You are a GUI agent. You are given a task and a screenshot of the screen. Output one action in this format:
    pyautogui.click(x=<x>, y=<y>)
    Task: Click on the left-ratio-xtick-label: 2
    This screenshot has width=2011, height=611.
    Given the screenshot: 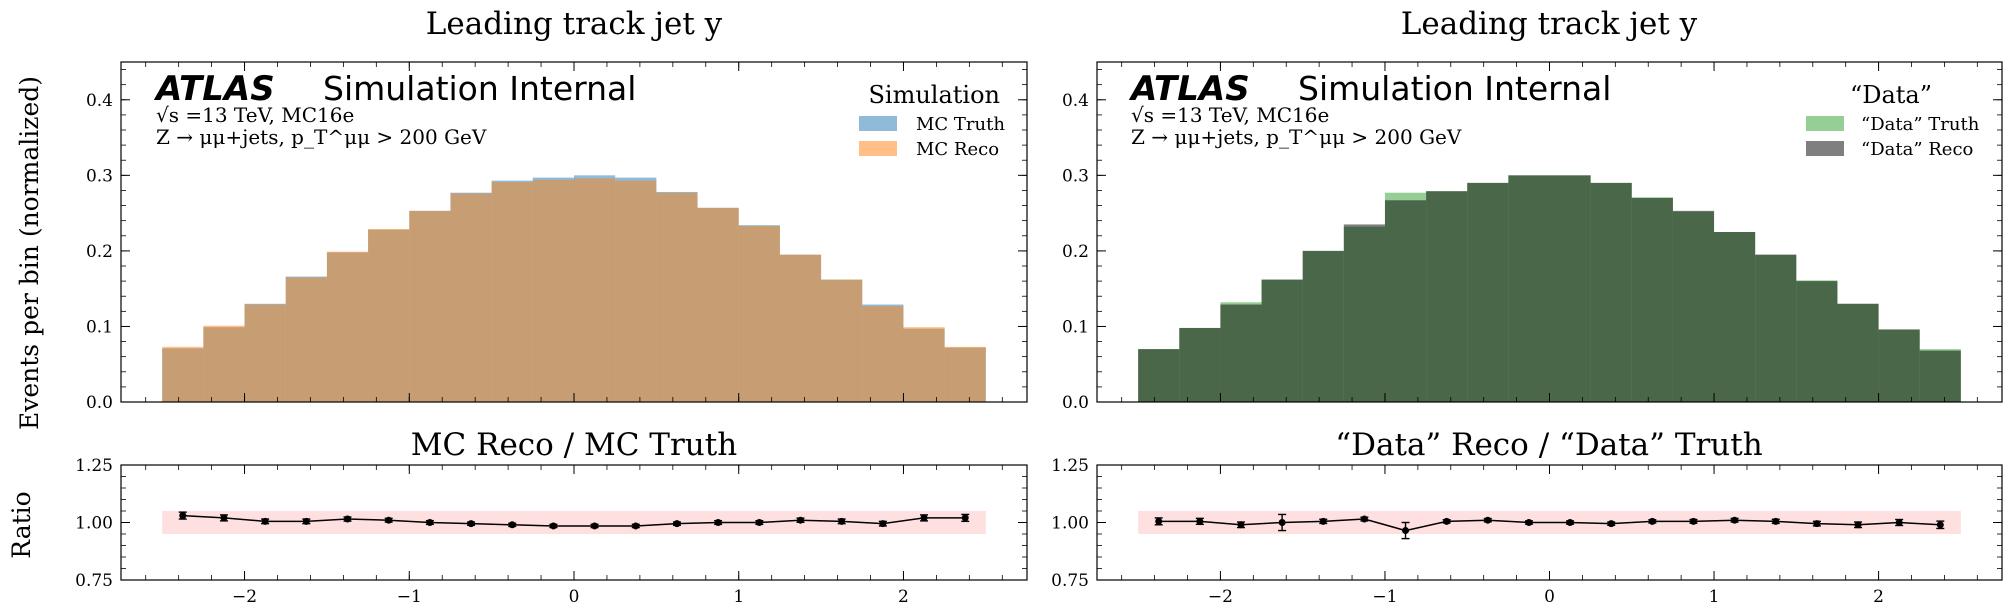 What is the action you would take?
    pyautogui.click(x=903, y=597)
    